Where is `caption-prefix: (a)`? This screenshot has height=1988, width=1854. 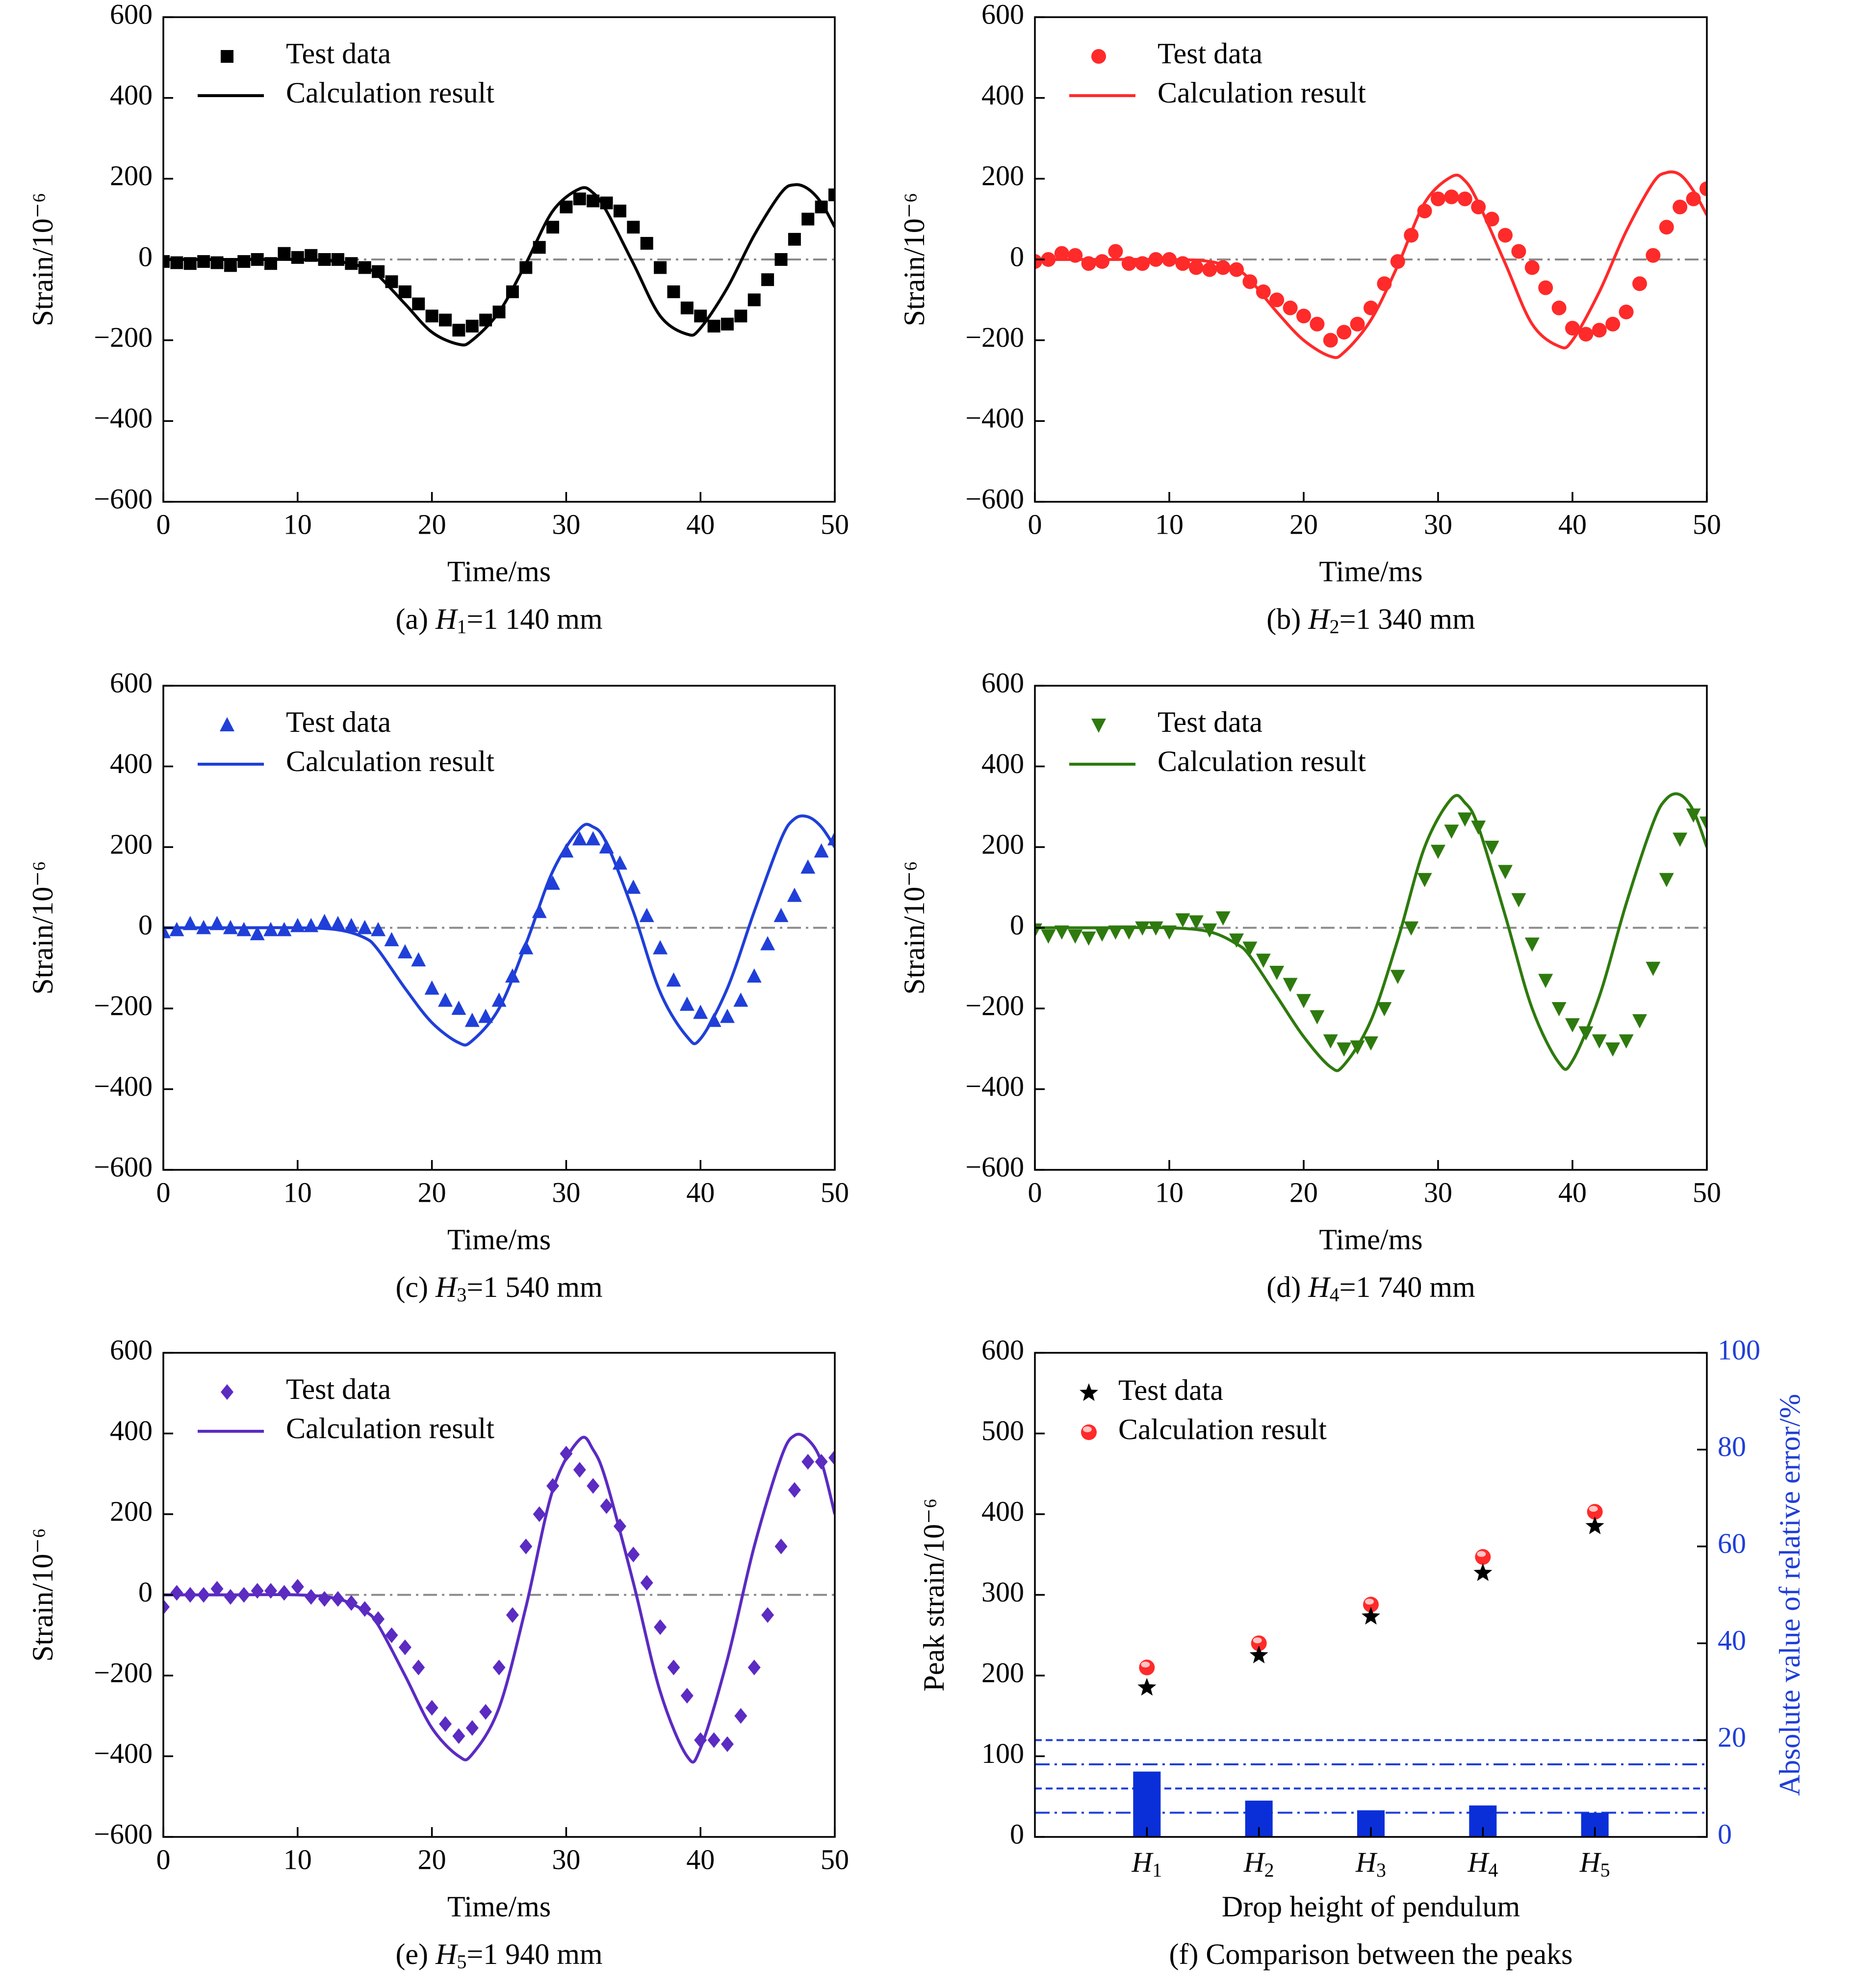
caption-prefix: (a) is located at coordinates (415, 619).